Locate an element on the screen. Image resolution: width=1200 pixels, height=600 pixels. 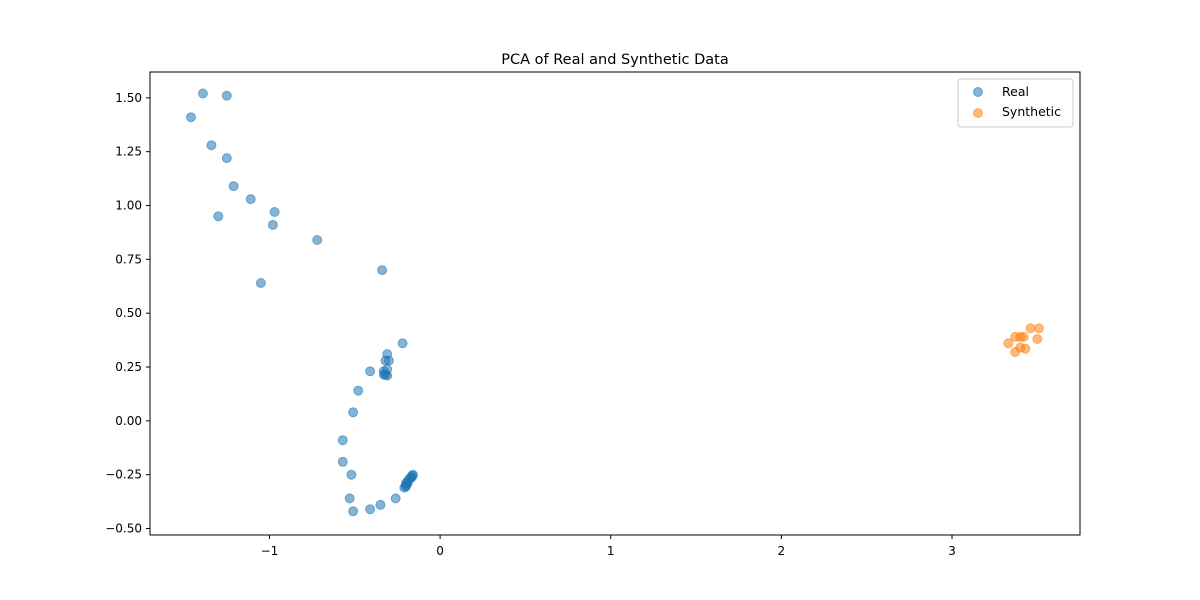
y-tick-label: 0.75 is located at coordinates (128, 259).